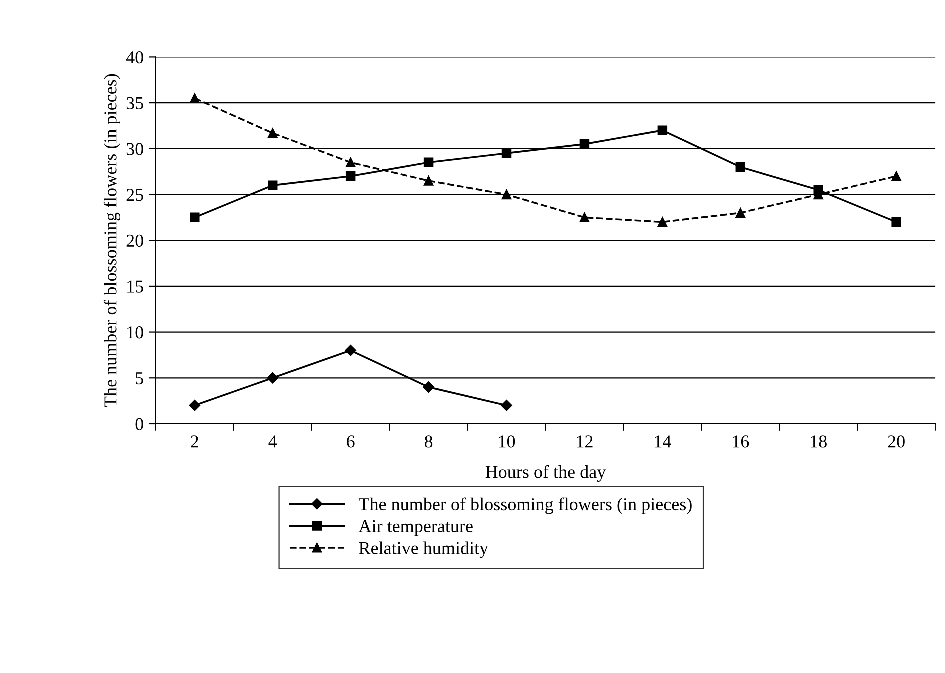 This screenshot has width=945, height=673. I want to click on y-tick-label: 15, so click(136, 286).